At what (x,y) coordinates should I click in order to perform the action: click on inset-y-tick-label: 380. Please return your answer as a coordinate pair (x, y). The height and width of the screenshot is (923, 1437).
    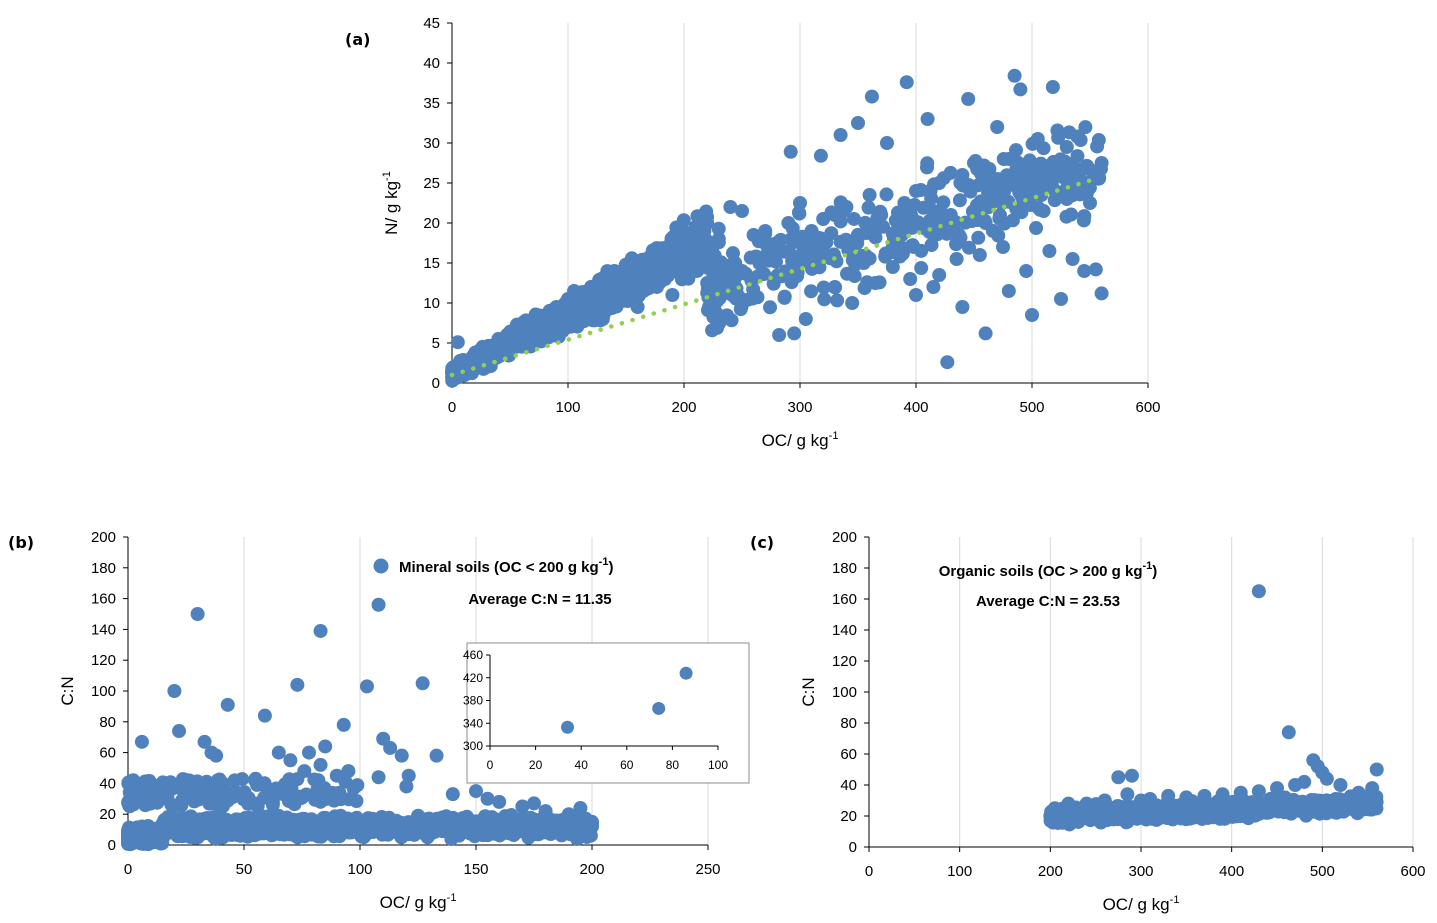
    Looking at the image, I should click on (473, 701).